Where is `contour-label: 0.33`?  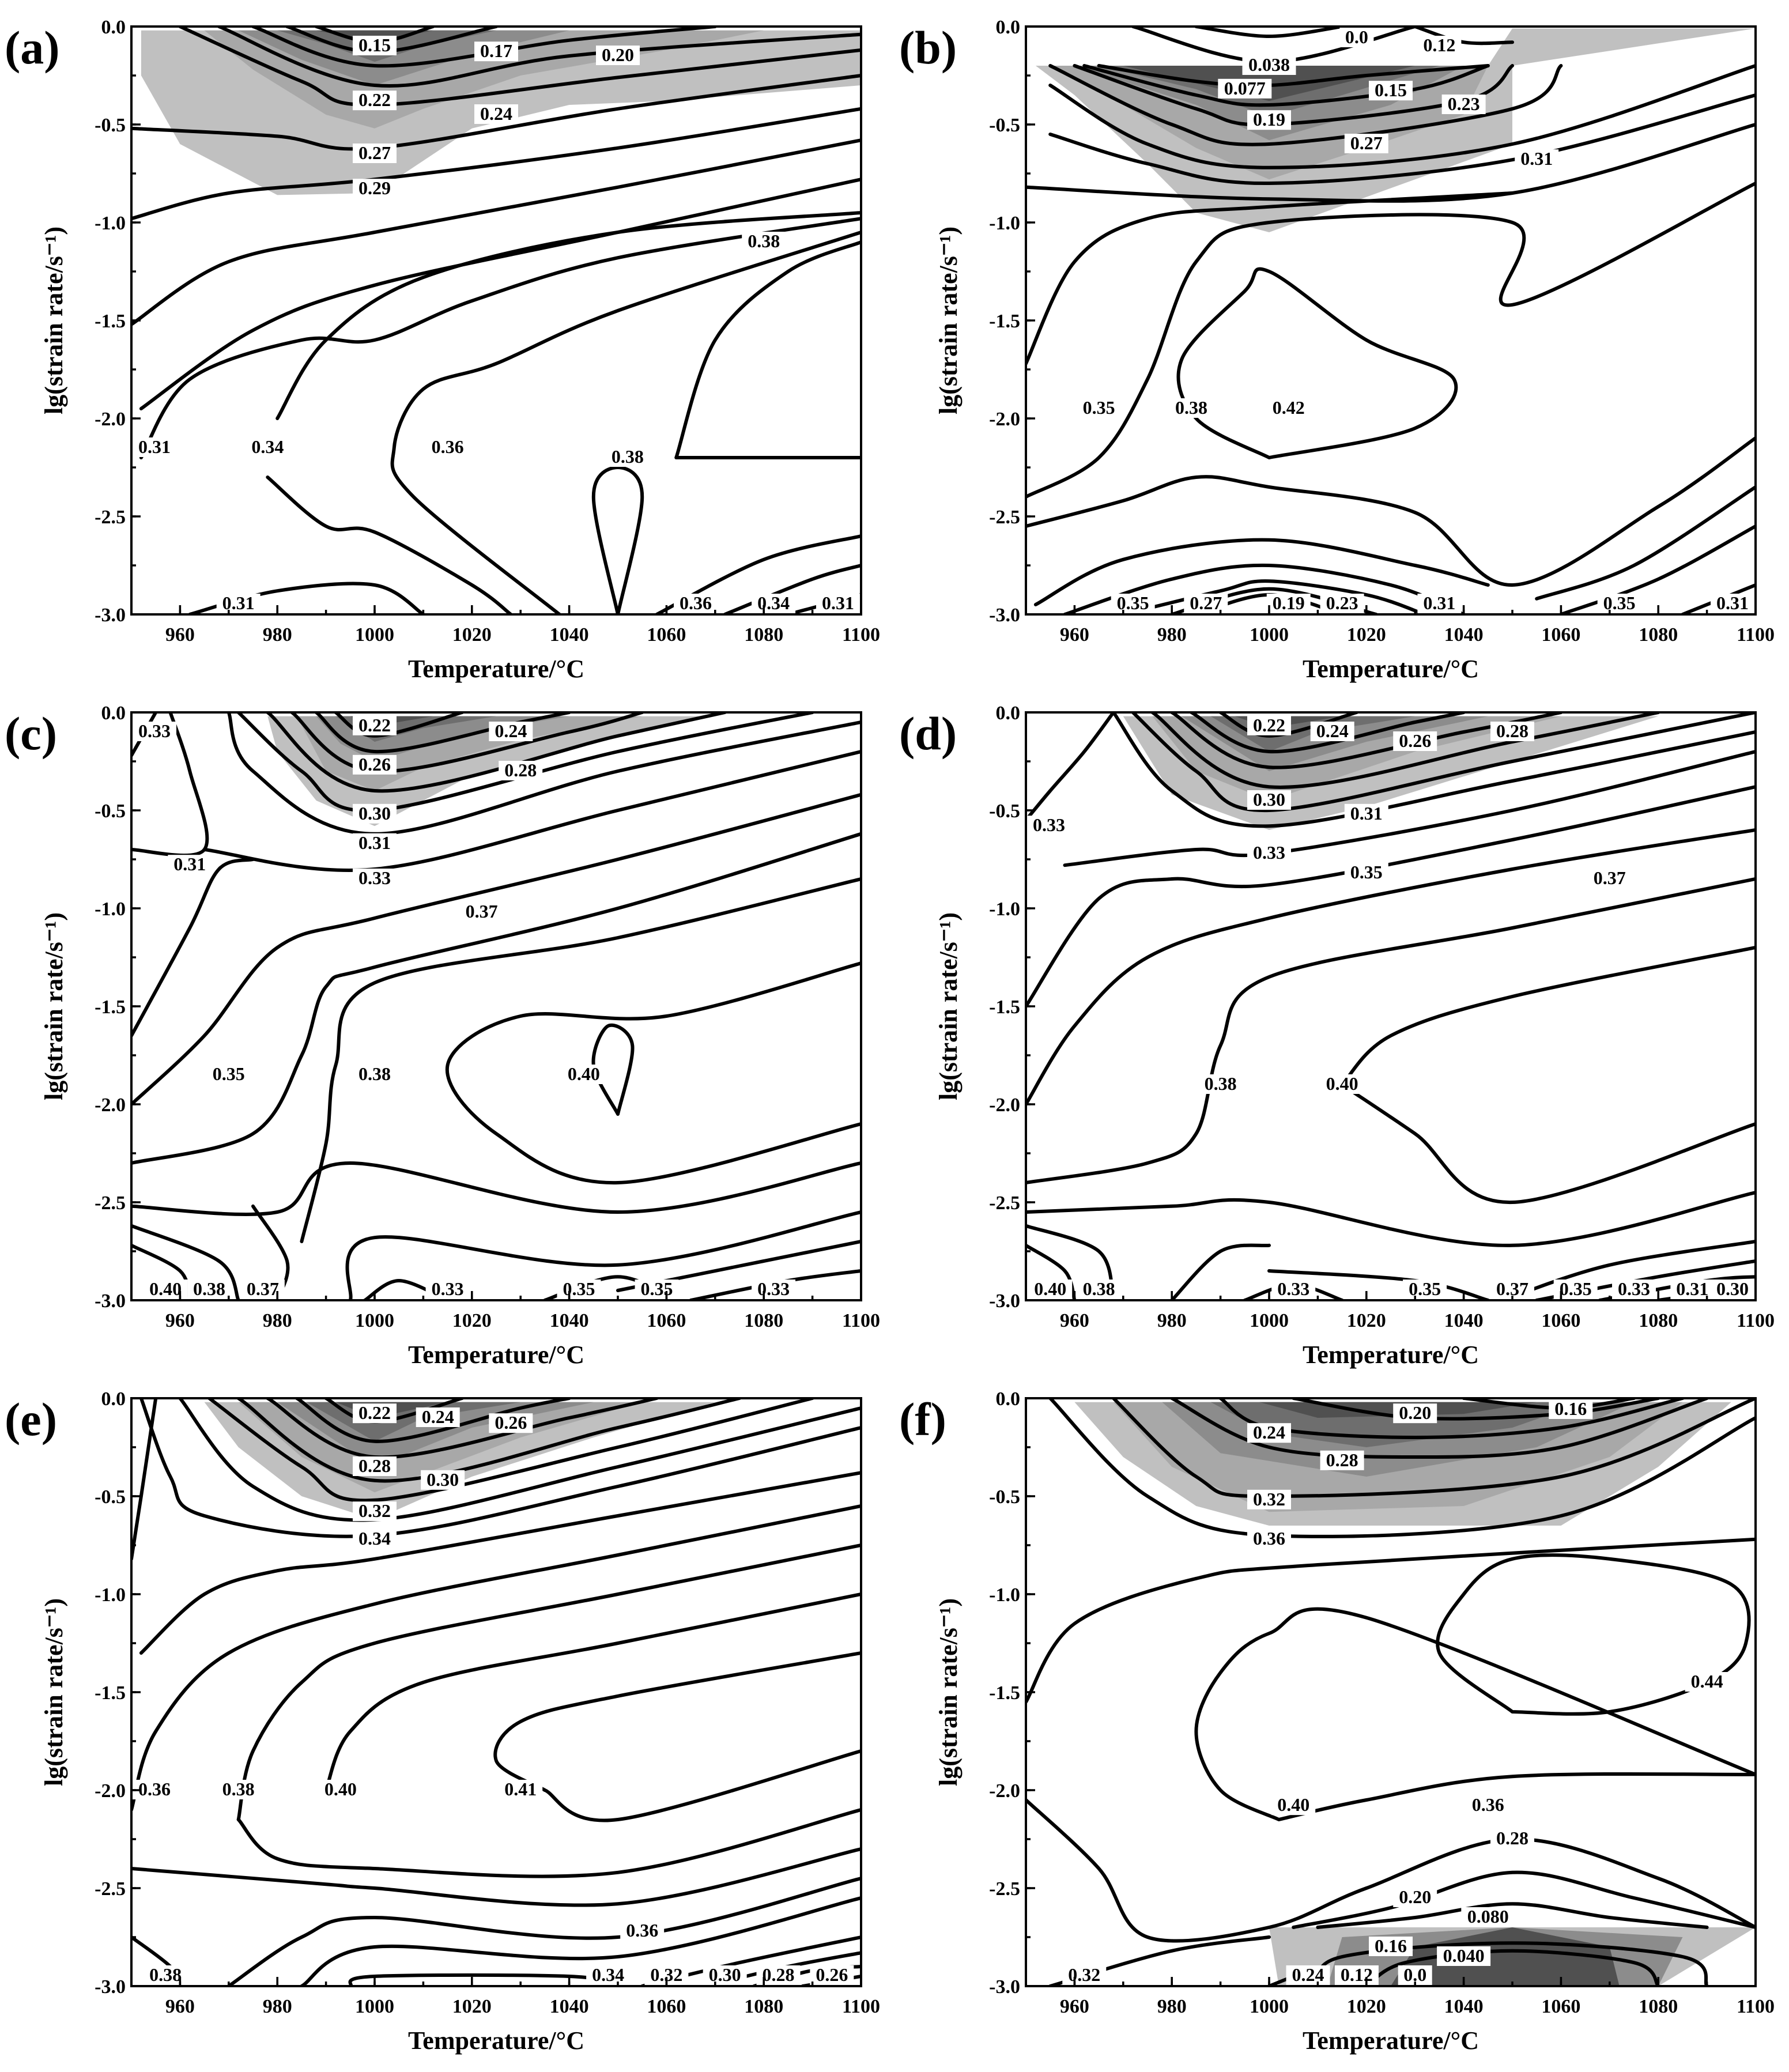 contour-label: 0.33 is located at coordinates (1049, 824).